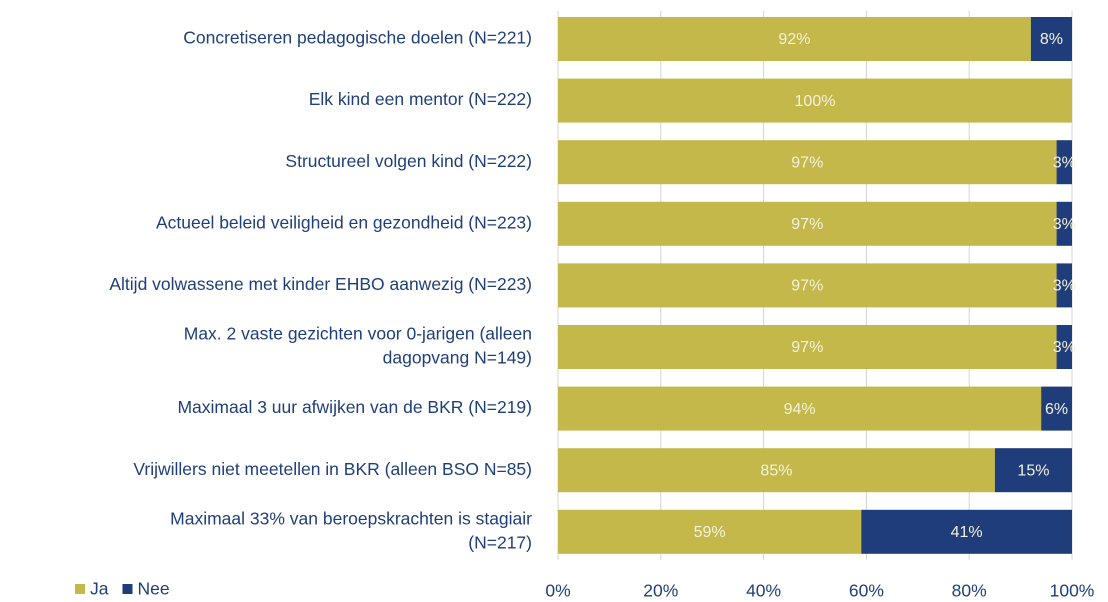 This screenshot has height=602, width=1108. I want to click on value-label: 59%, so click(710, 532).